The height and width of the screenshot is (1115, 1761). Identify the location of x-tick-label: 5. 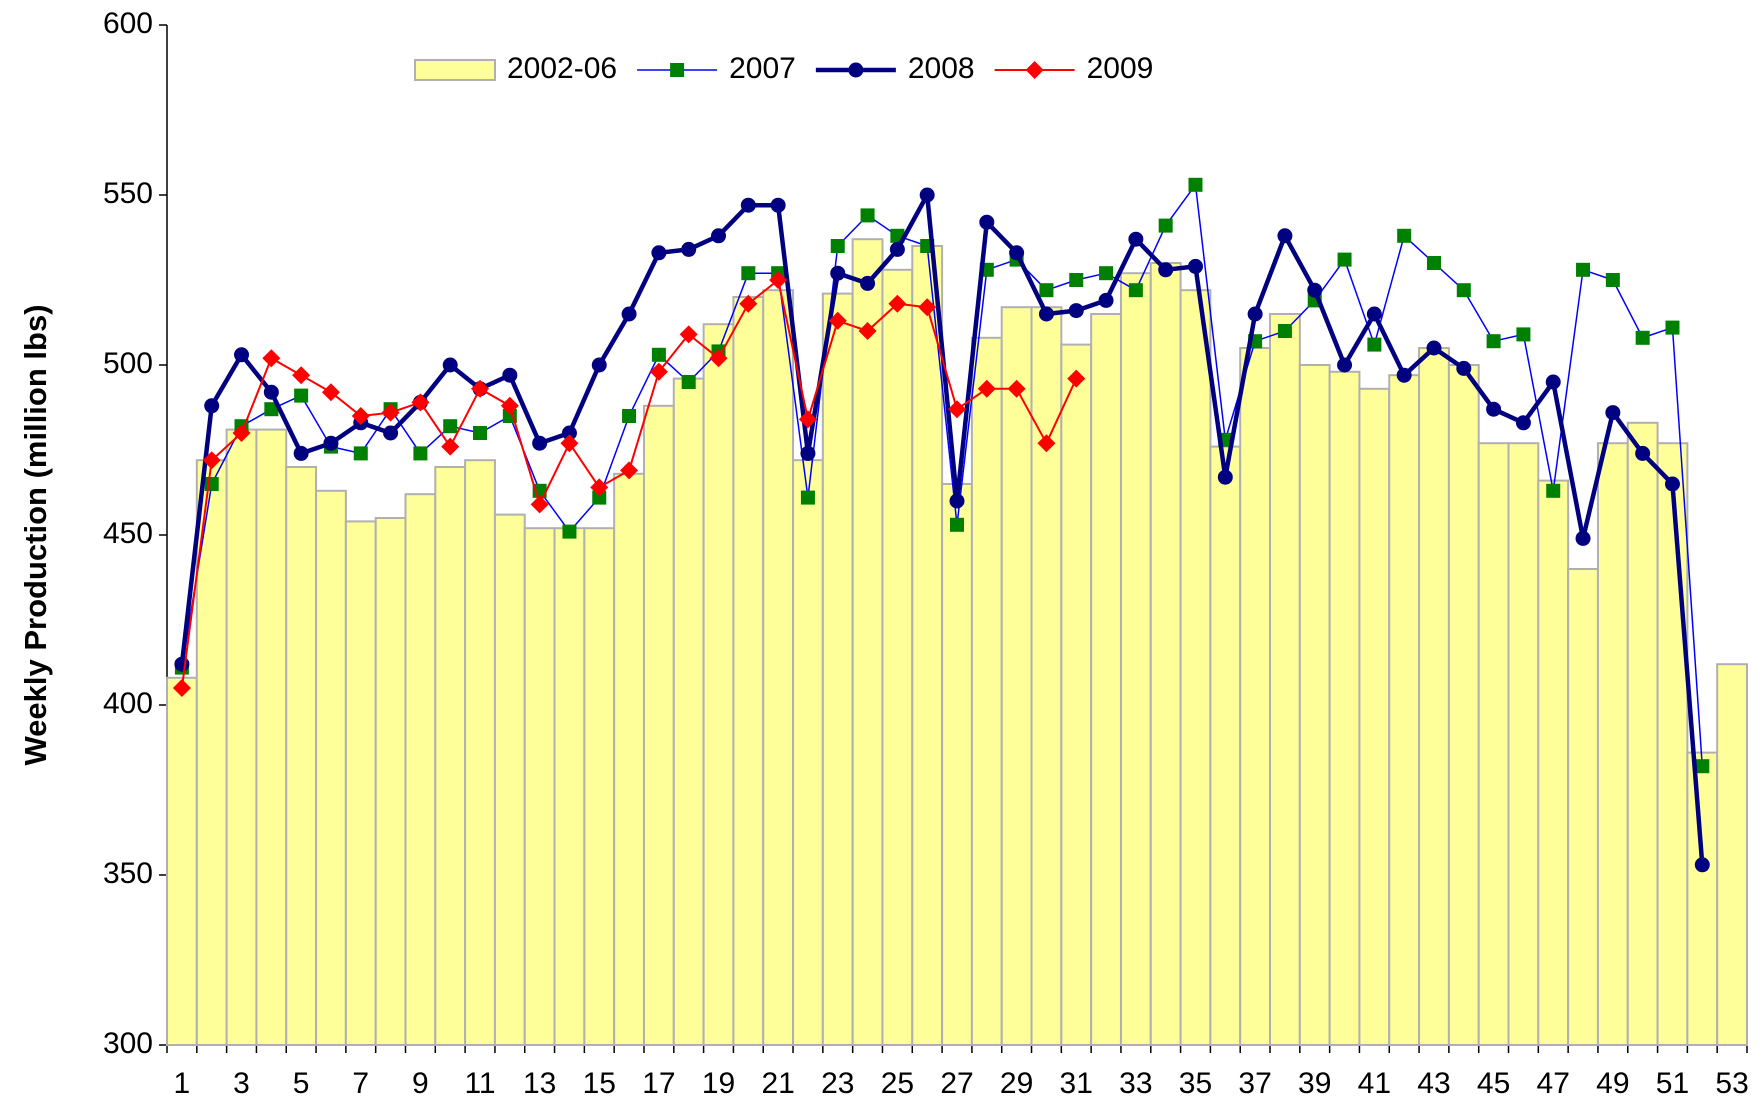
(301, 1083).